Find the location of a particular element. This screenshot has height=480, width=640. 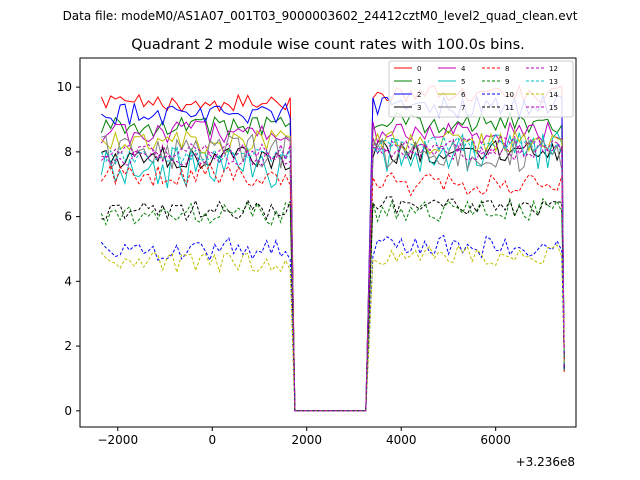

legend-label-15: 15 is located at coordinates (553, 108).